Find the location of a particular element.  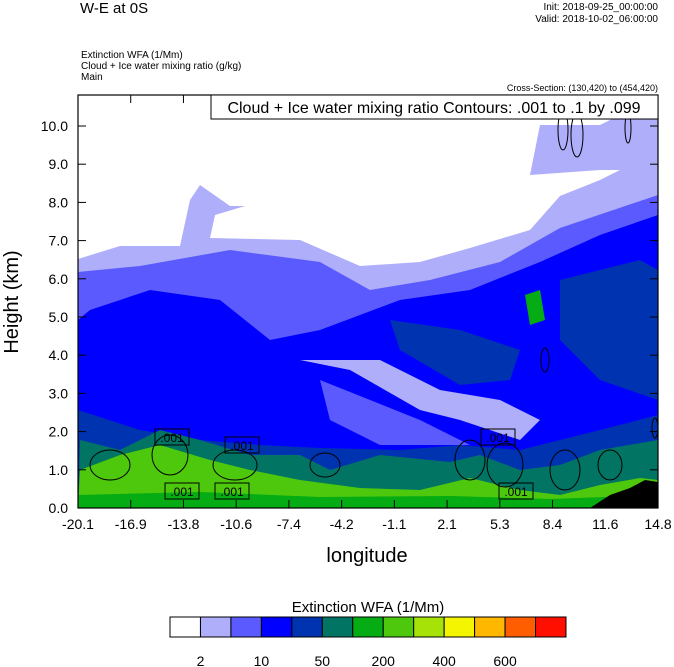

x-tick-label: -10.6 is located at coordinates (236, 524).